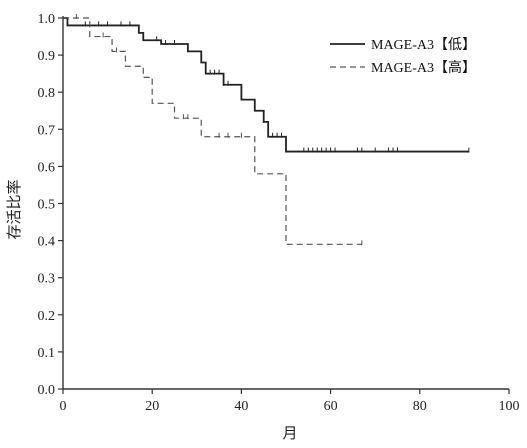 The image size is (527, 448). Describe the element at coordinates (47, 93) in the screenshot. I see `y-tick-label: 0.8` at that location.